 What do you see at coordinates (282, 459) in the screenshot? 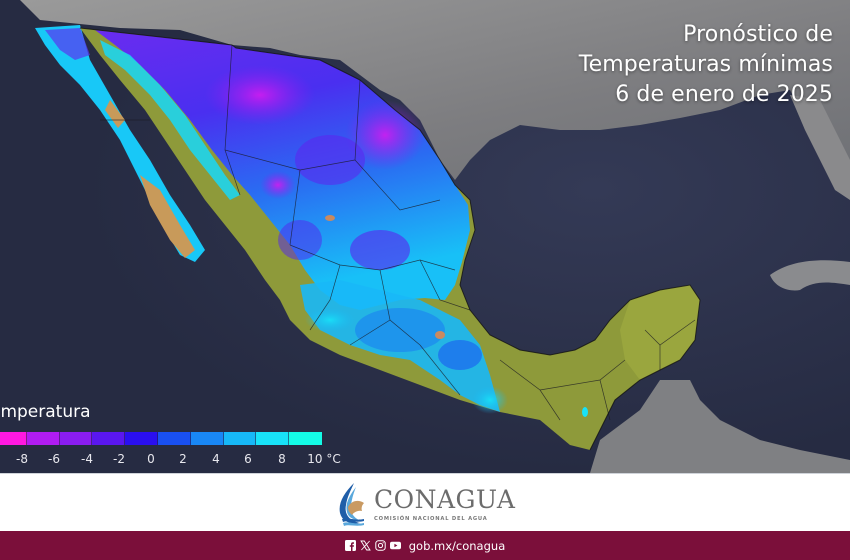
I see `tick-label: 8` at bounding box center [282, 459].